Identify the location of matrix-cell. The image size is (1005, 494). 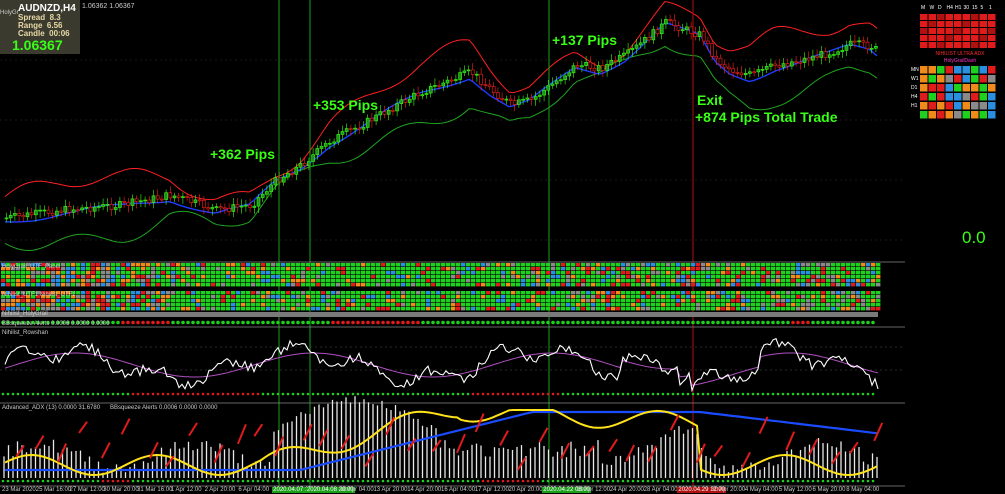
(975, 45).